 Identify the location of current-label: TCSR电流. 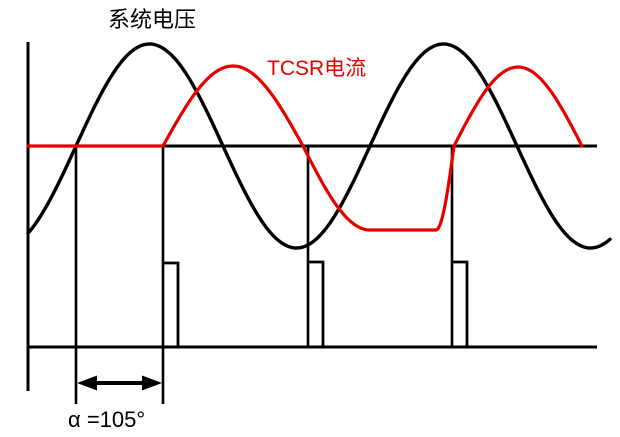
(316, 68).